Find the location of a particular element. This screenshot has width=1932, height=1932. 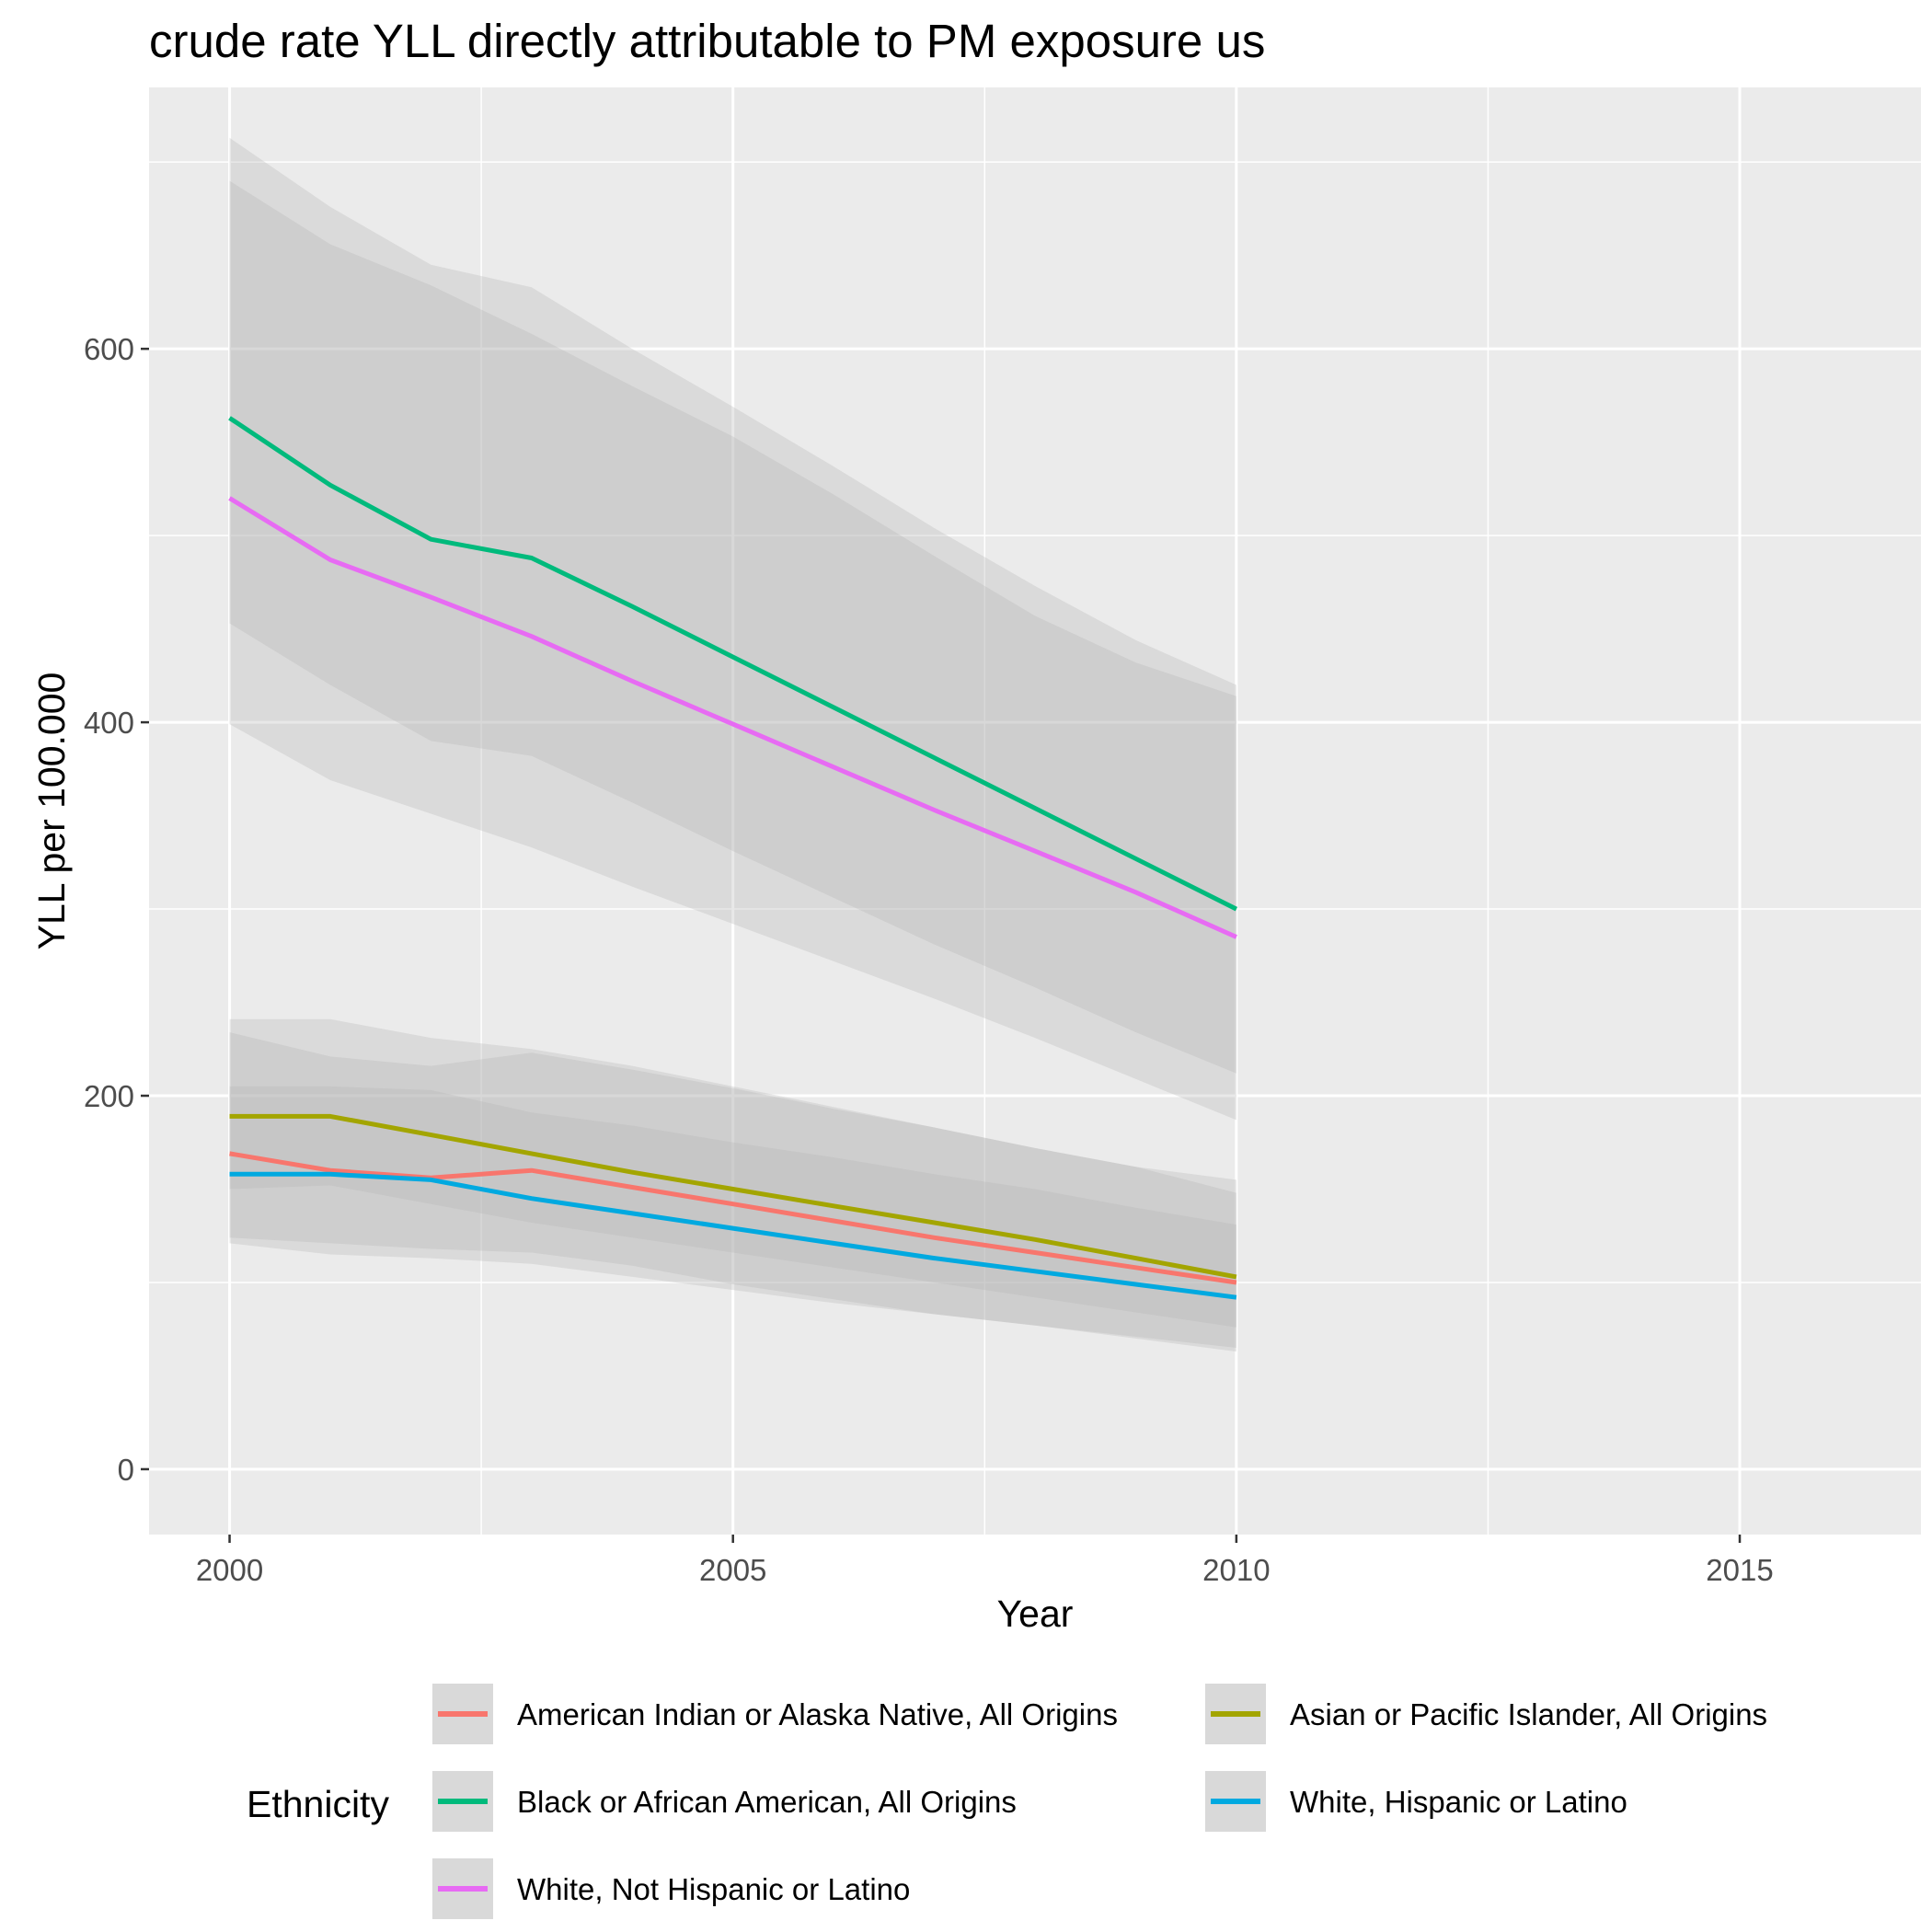

legend-label: Black or African American, All Origins is located at coordinates (767, 1802).